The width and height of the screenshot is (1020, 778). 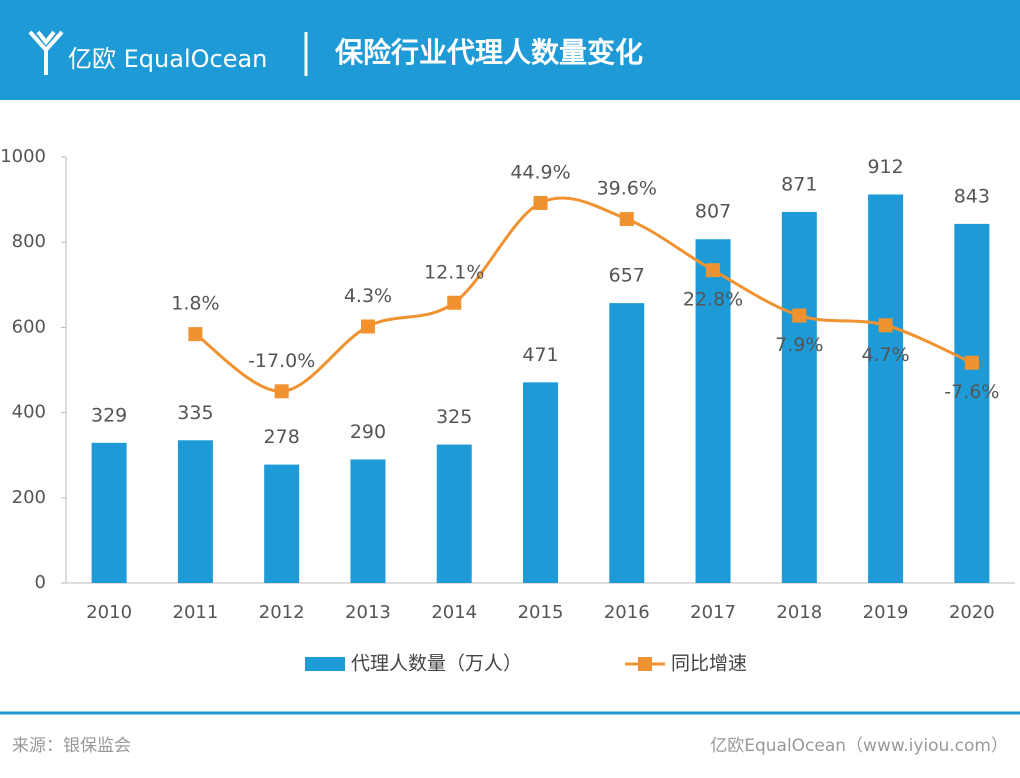 I want to click on x-tick-label: 2013, so click(x=368, y=612).